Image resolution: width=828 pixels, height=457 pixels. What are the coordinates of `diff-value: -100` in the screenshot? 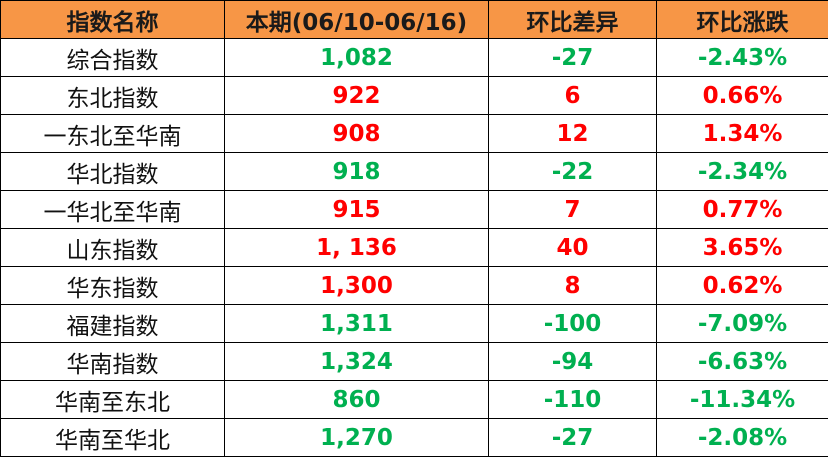 It's located at (572, 323).